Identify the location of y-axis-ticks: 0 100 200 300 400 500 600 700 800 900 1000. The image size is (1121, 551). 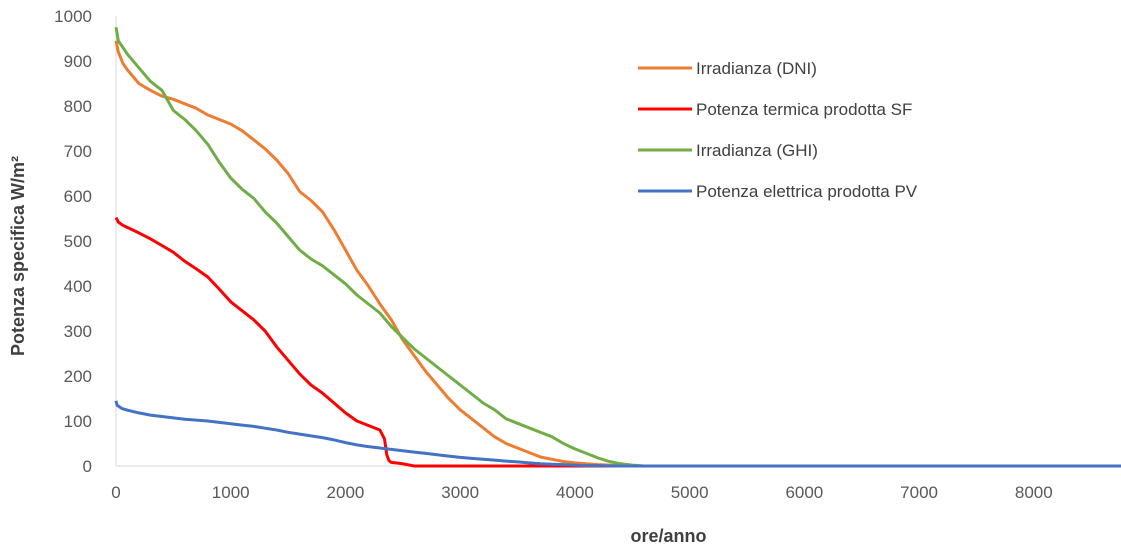
(73, 241).